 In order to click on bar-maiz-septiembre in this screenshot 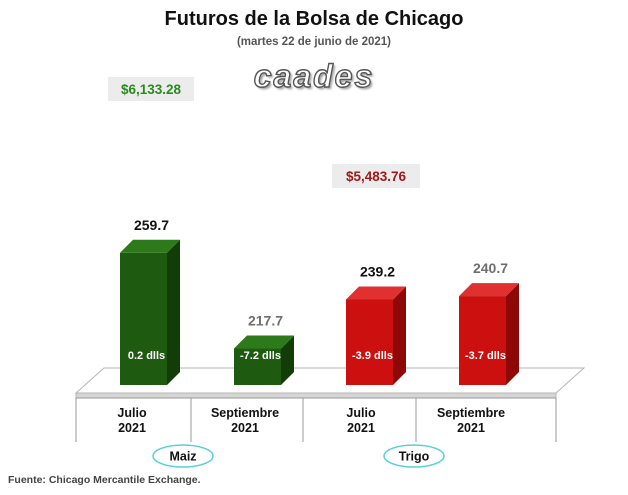, I will do `click(264, 360)`.